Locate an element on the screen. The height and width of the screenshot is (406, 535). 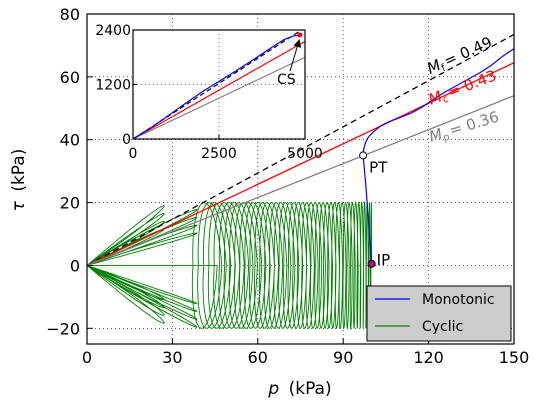
x-axis-label: p (kPa) is located at coordinates (299, 389).